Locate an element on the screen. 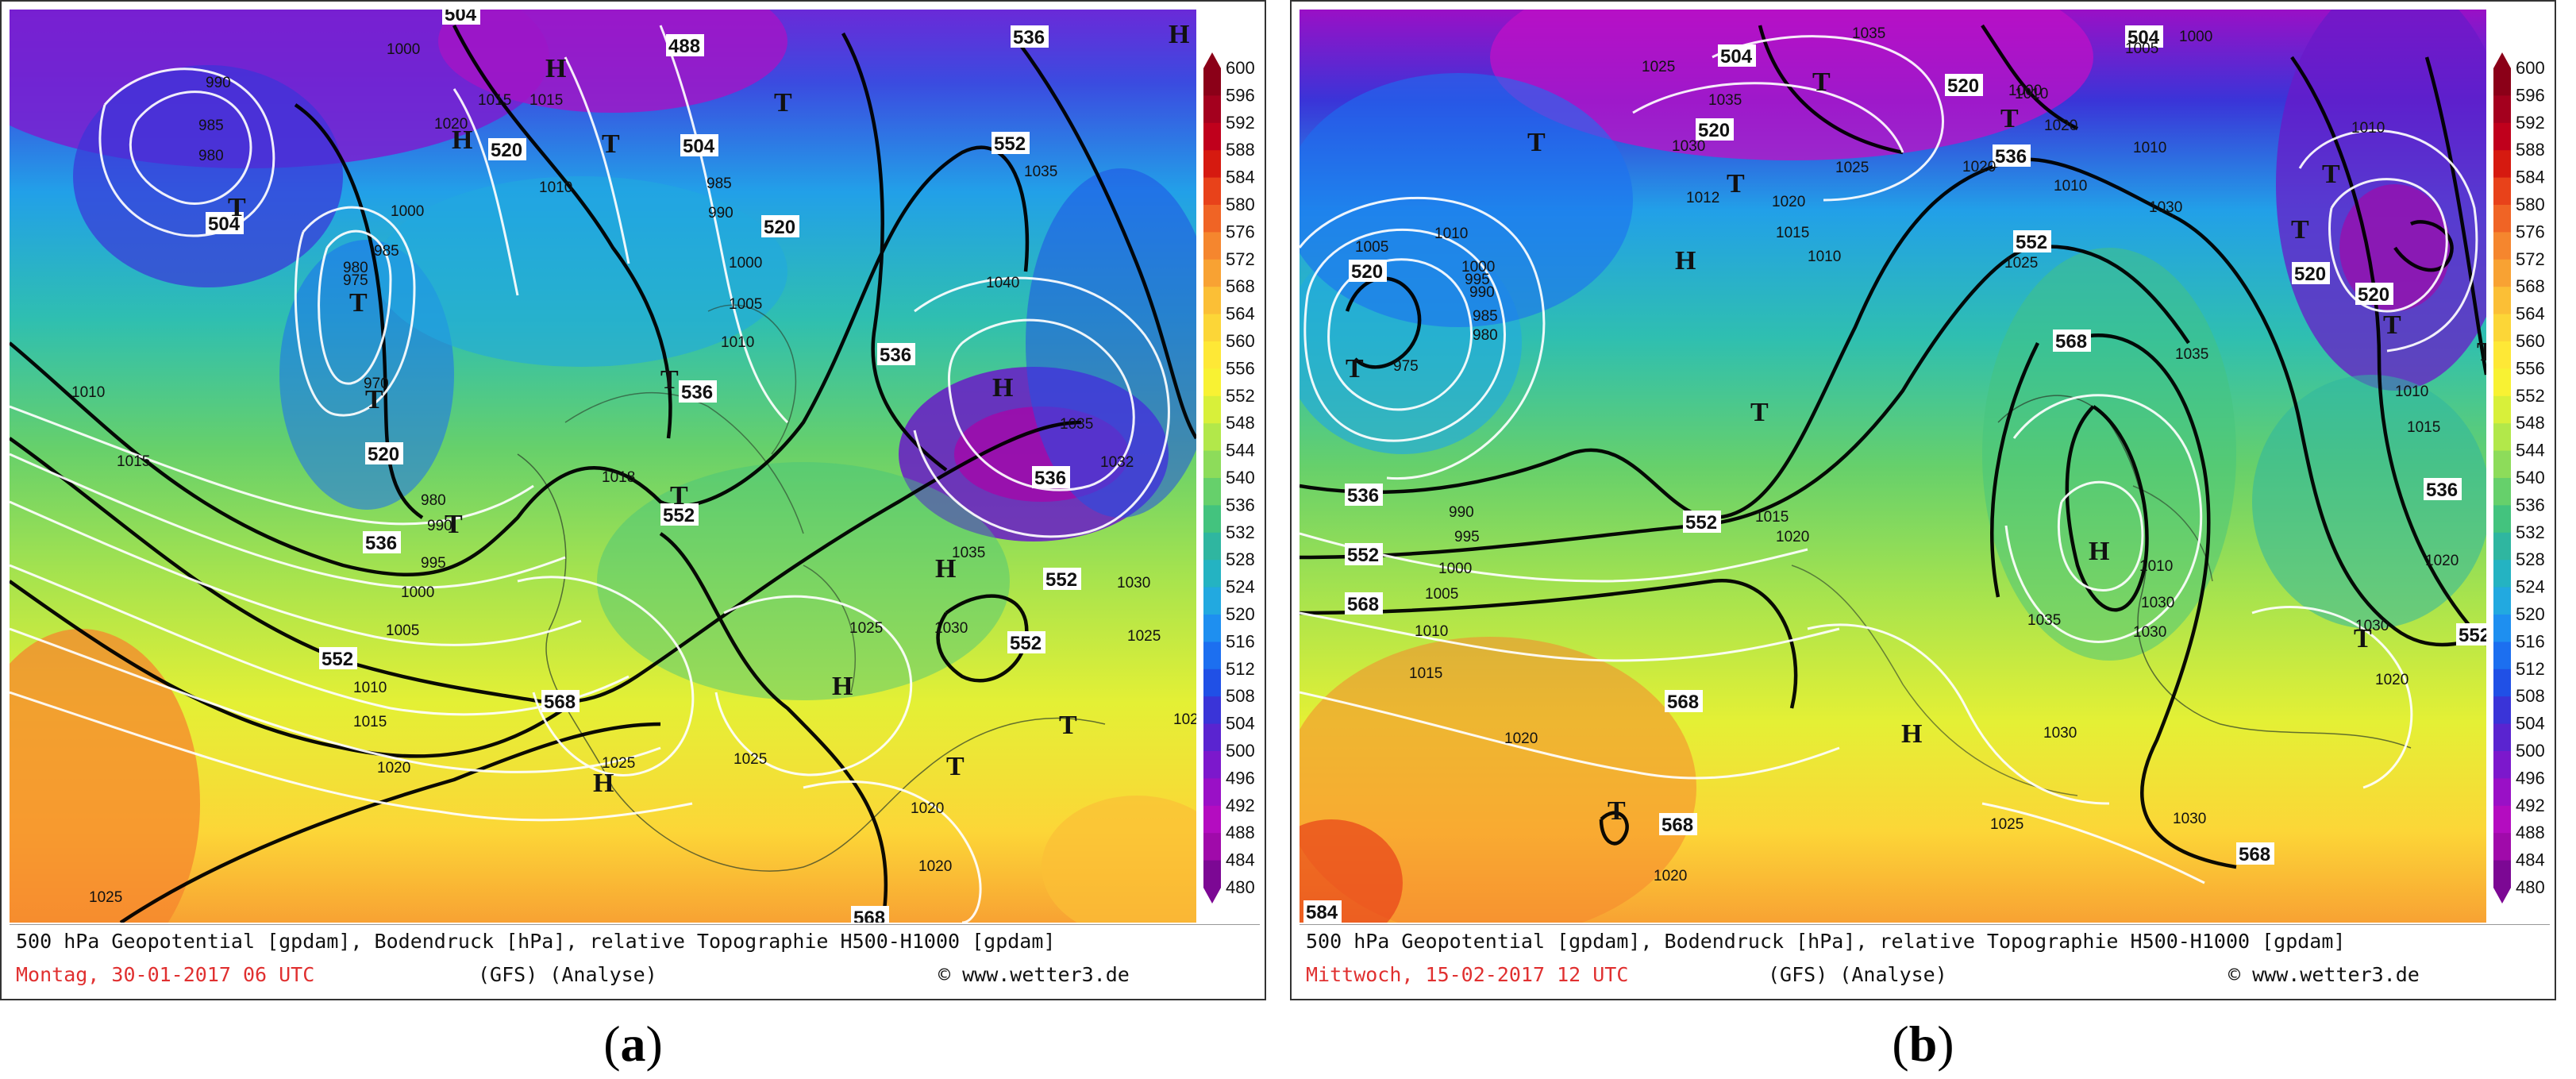  colorbar-tick-label: 548 is located at coordinates (2530, 423).